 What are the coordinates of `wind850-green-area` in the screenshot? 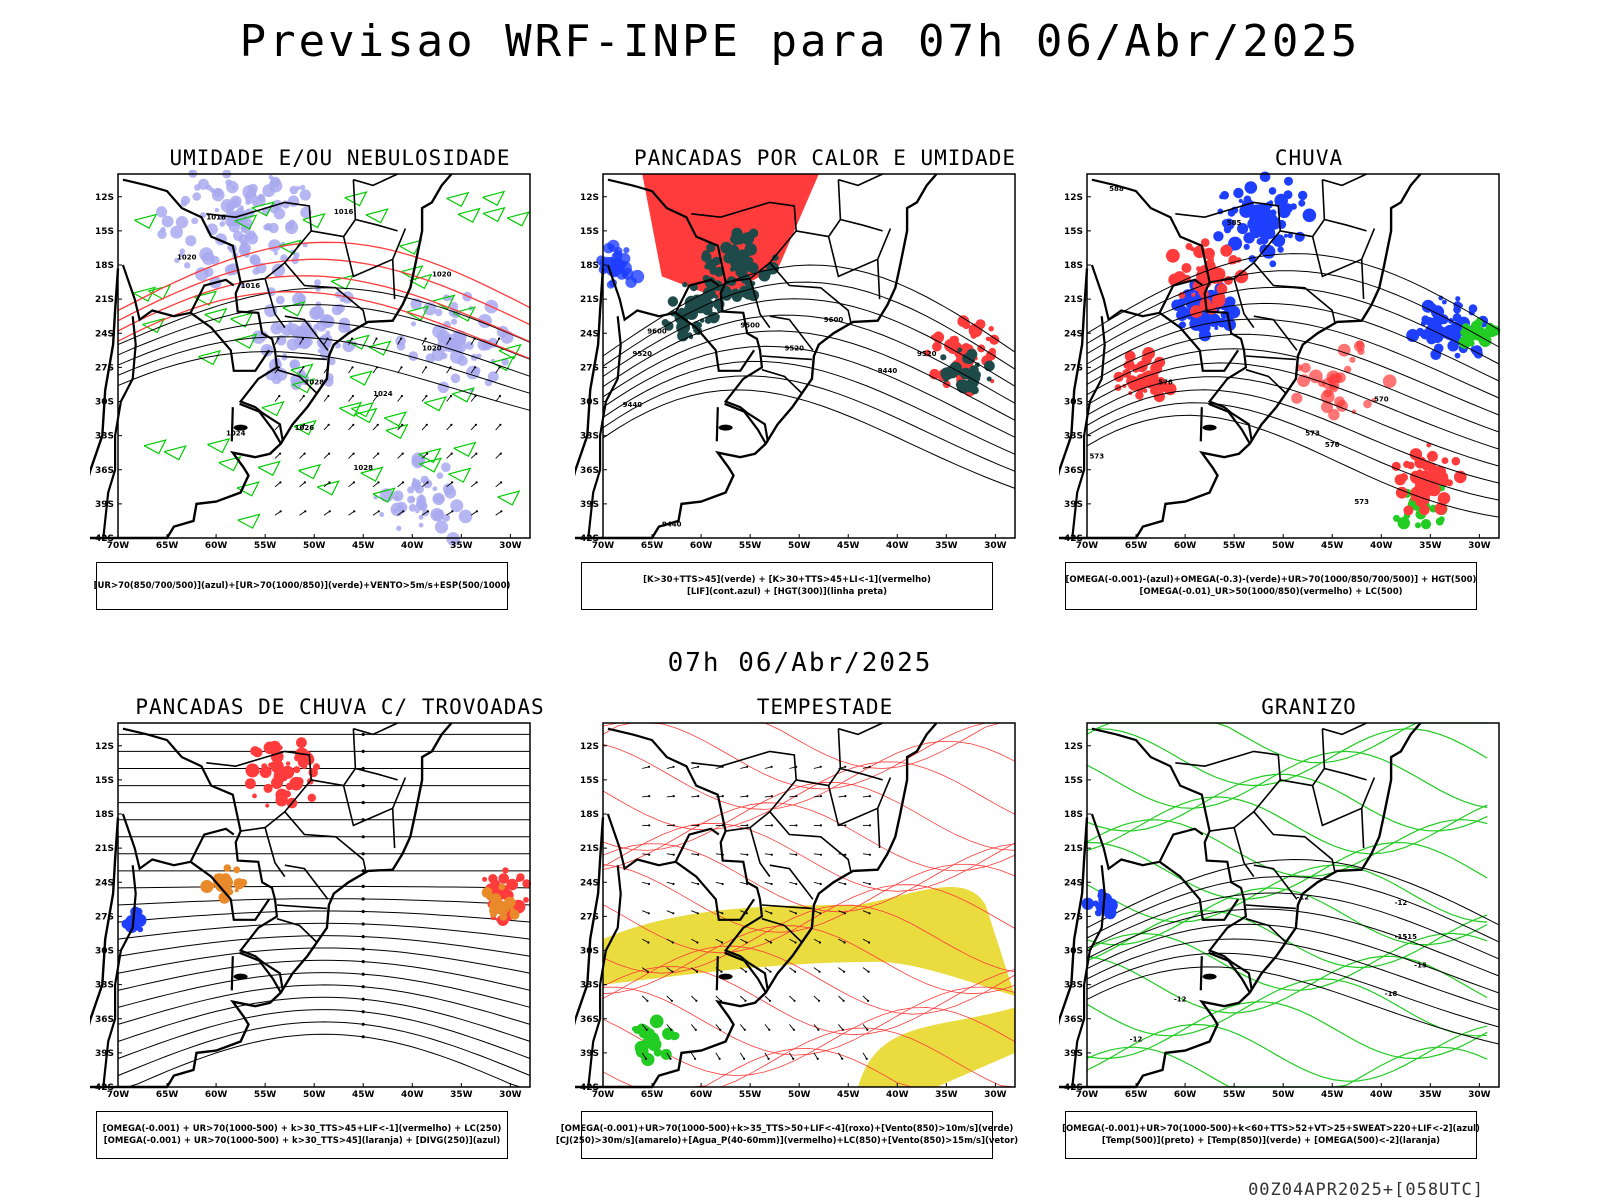 It's located at (657, 1020).